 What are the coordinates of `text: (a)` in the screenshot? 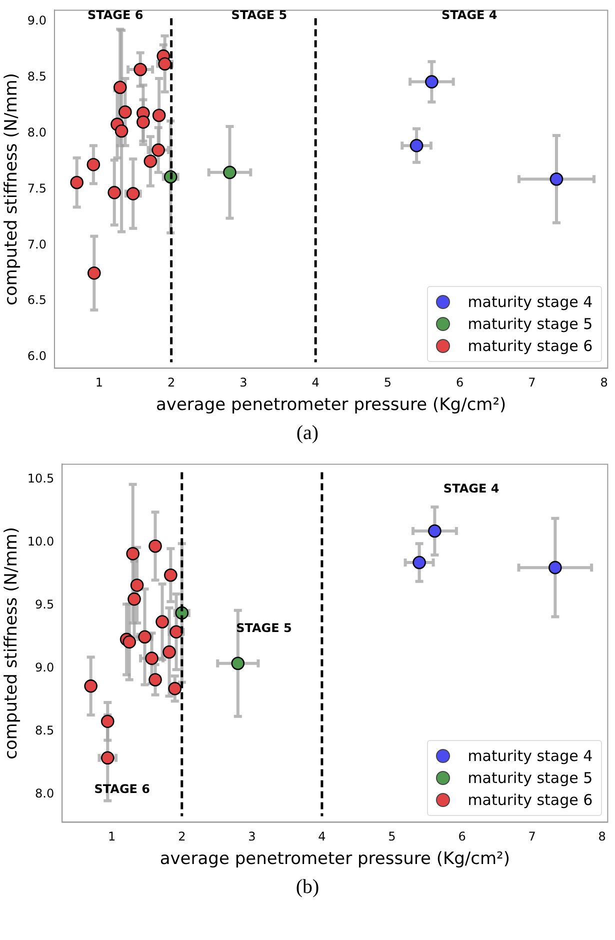 It's located at (307, 433).